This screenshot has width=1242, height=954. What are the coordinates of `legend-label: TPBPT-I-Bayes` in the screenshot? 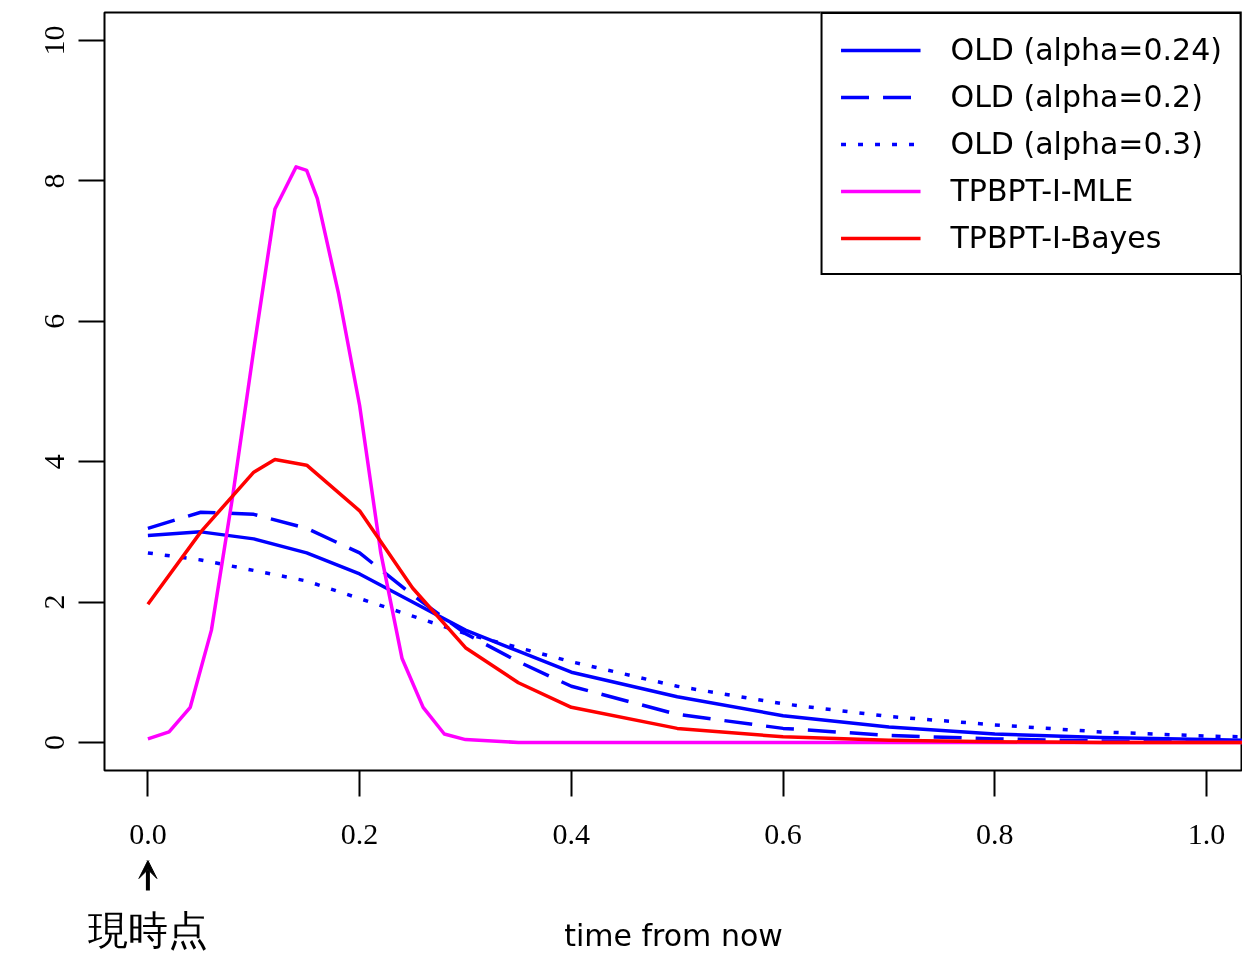 It's located at (1056, 237).